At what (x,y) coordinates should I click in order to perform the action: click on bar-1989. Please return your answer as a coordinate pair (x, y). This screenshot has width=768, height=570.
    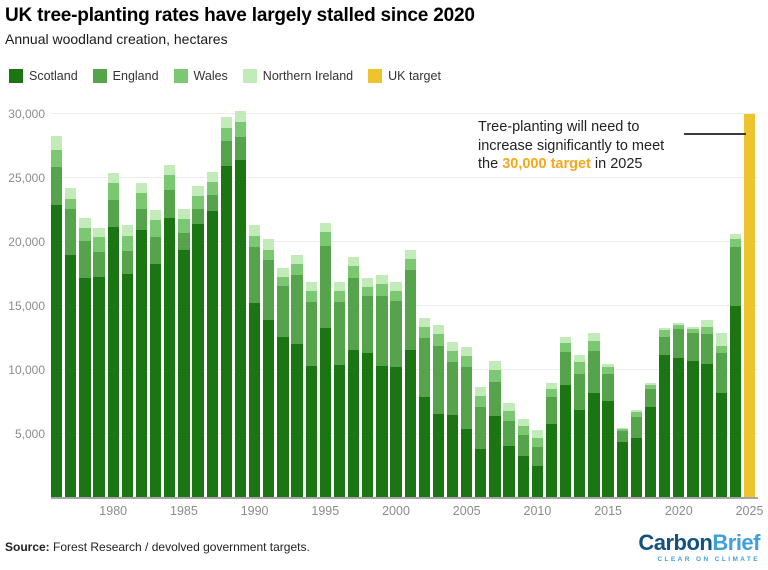
    Looking at the image, I should click on (240, 304).